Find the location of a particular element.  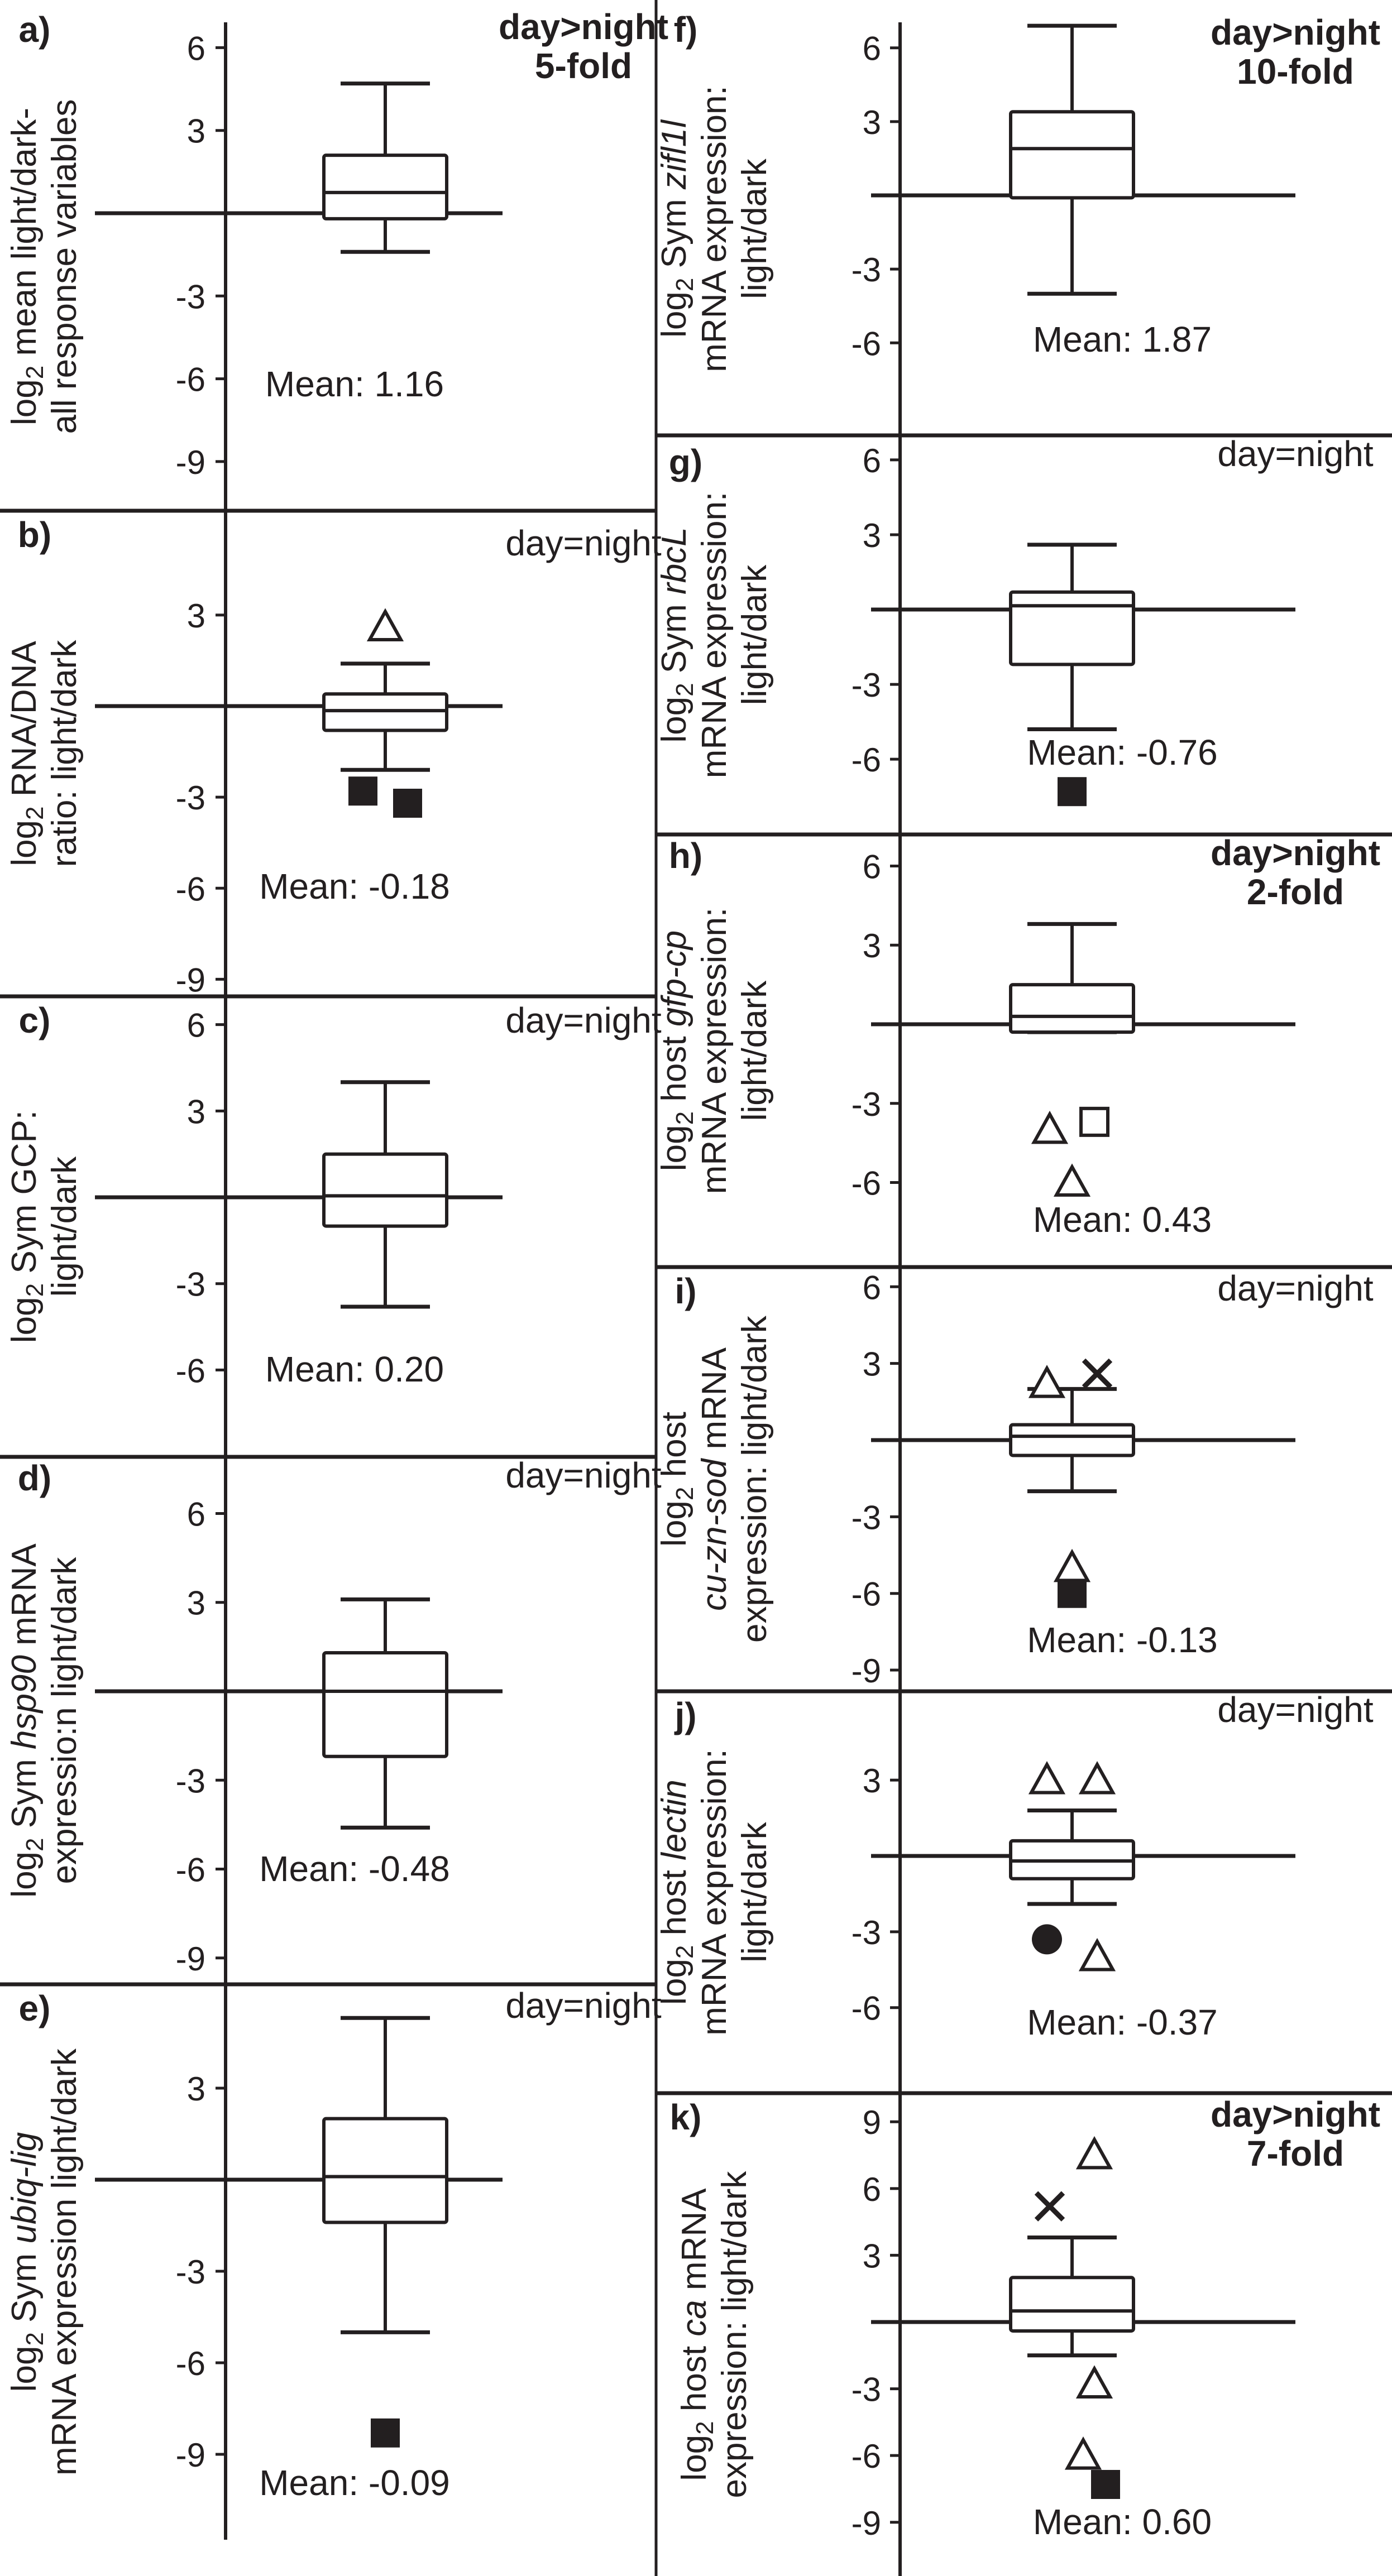

y-axis-label-part: ca is located at coordinates (694, 2318).